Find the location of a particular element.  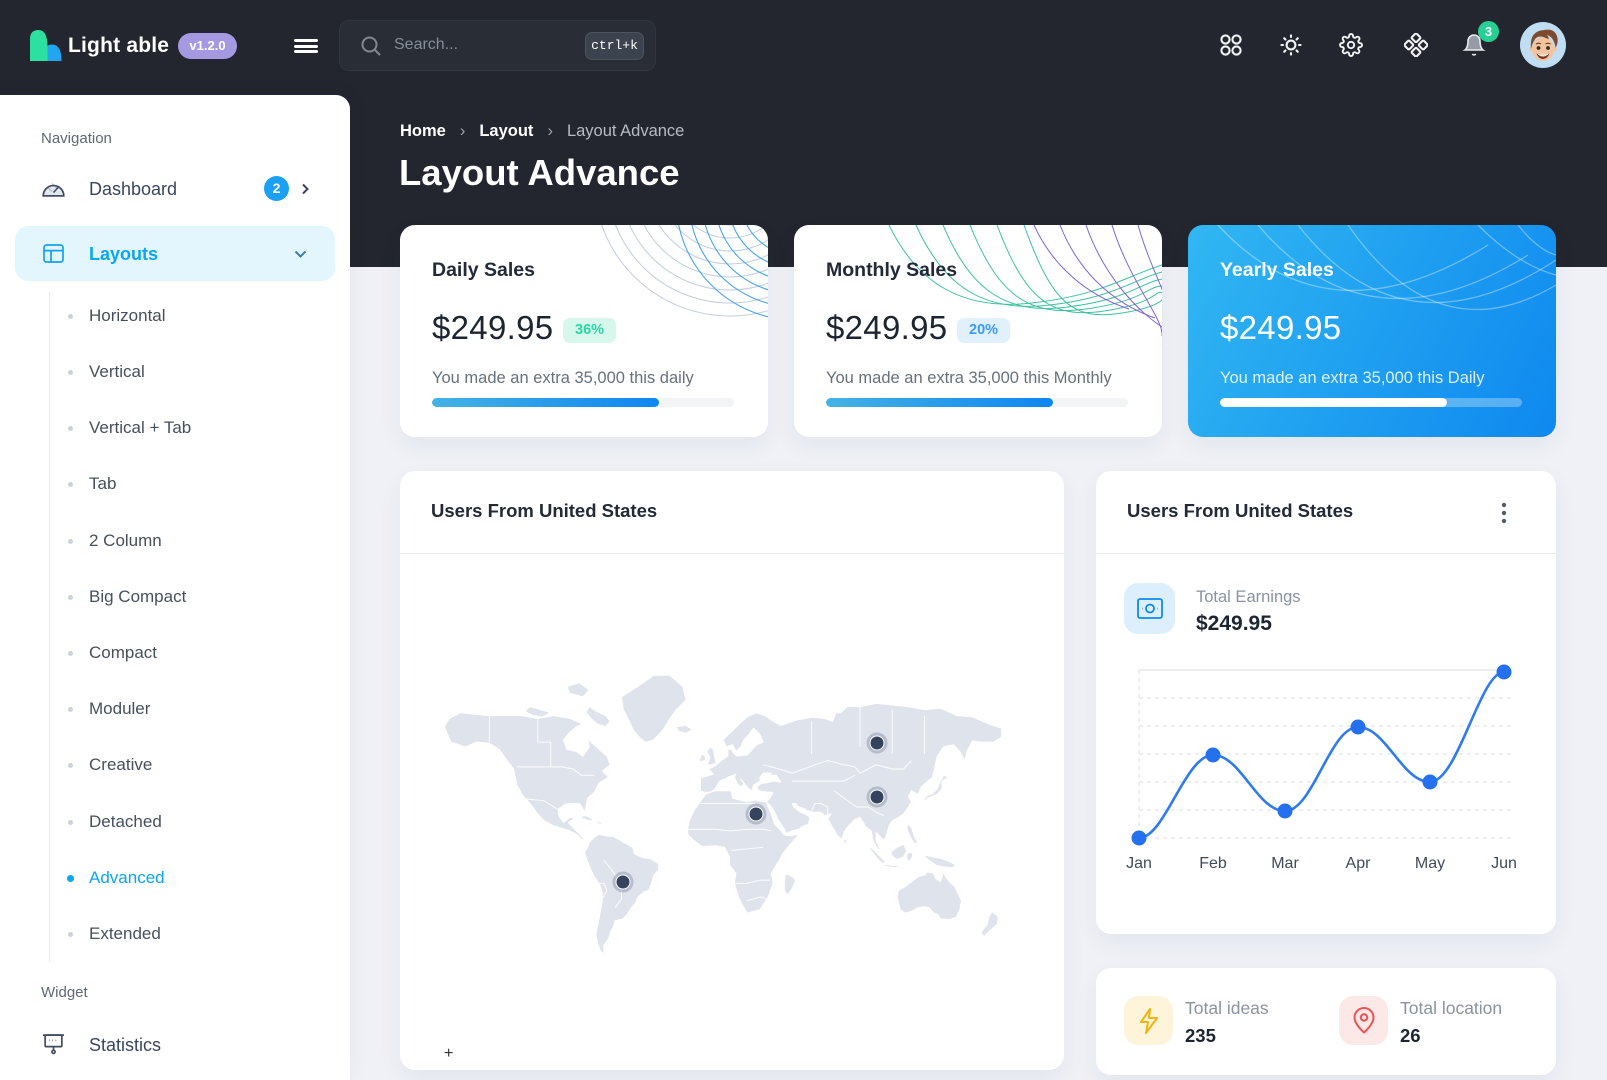

svg-text: Jan is located at coordinates (1139, 863).